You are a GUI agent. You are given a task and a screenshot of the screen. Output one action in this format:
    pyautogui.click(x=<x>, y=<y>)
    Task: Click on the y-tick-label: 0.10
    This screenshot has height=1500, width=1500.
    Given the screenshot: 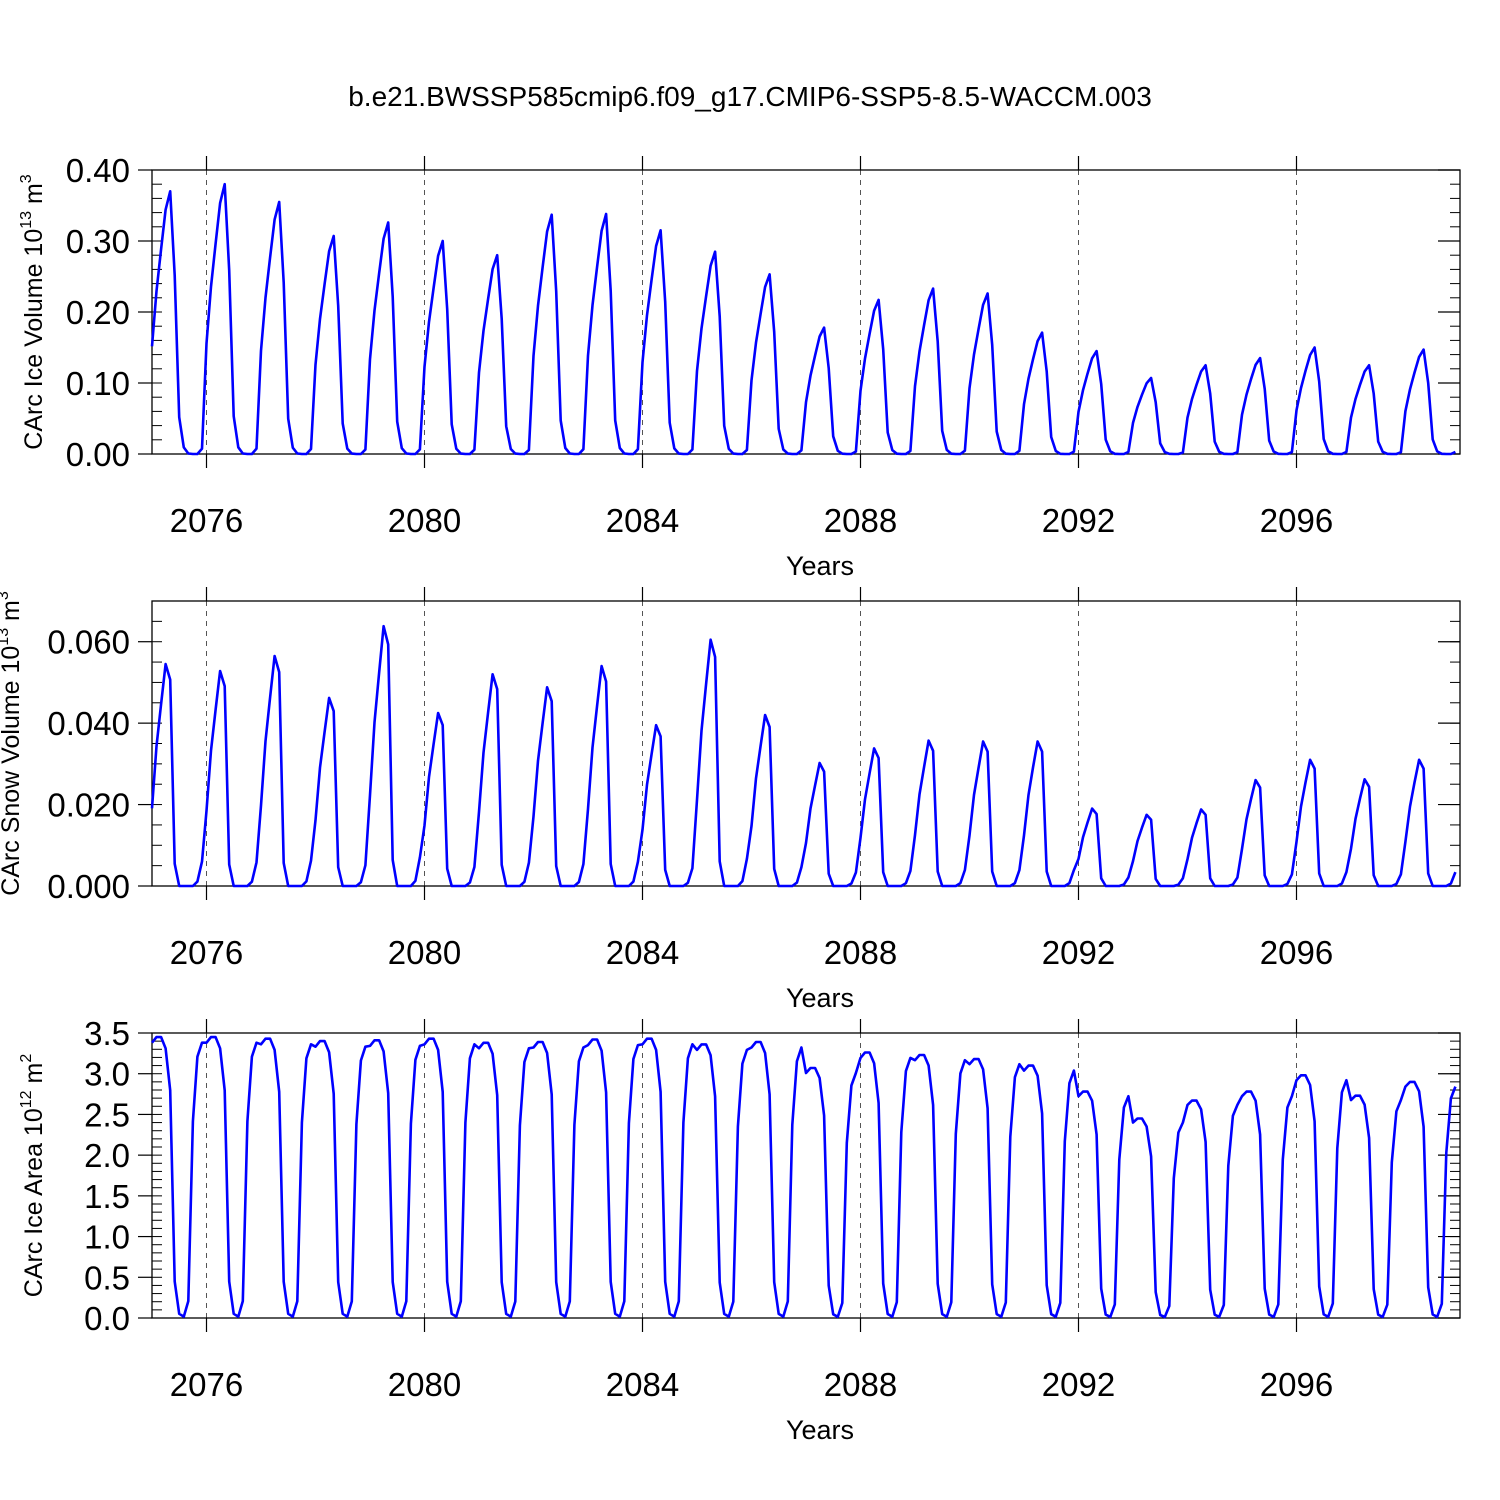 What is the action you would take?
    pyautogui.click(x=98, y=383)
    